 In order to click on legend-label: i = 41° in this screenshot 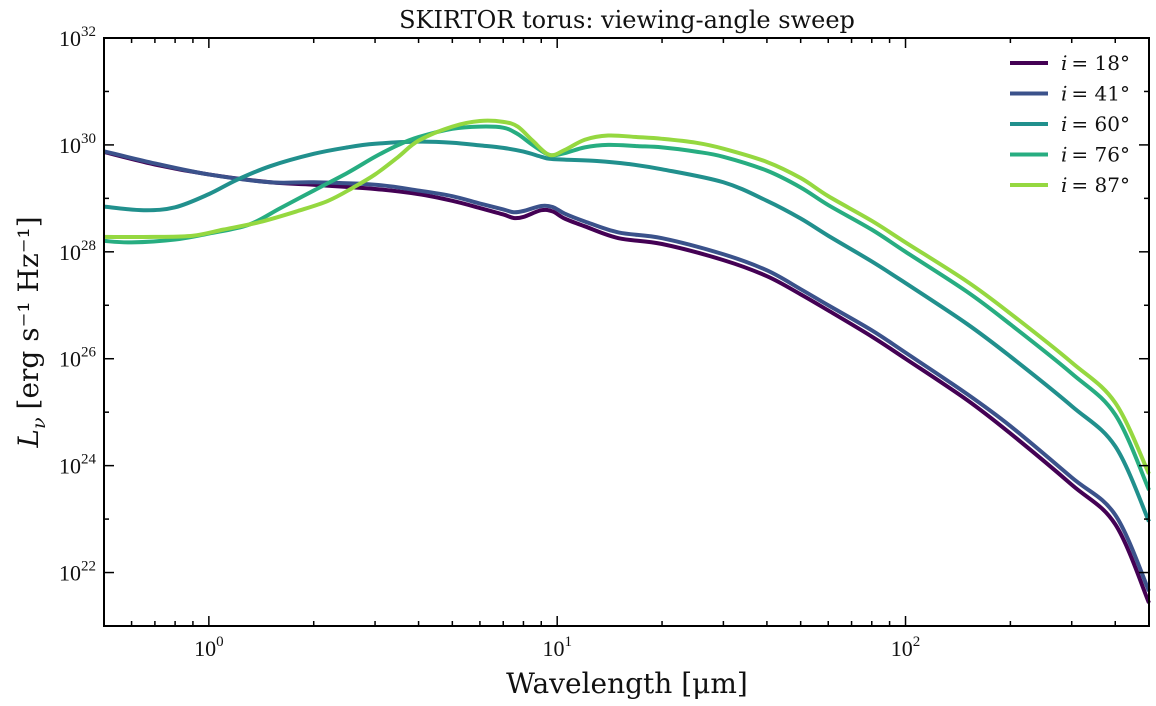, I will do `click(1095, 94)`.